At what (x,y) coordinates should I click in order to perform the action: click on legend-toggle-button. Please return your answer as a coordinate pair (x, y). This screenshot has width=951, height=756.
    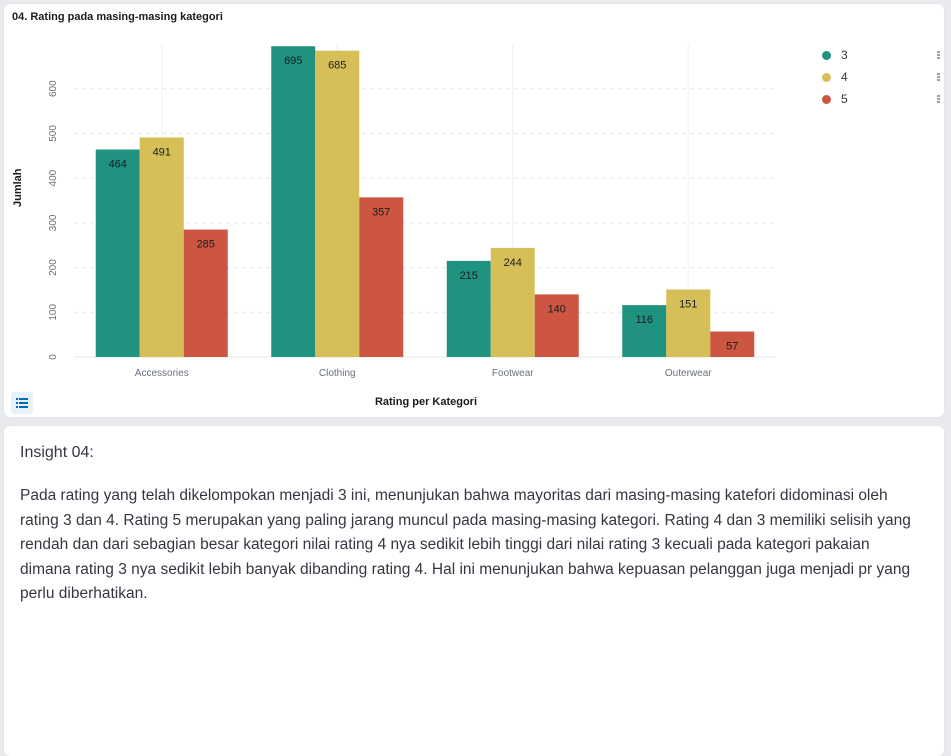
    Looking at the image, I should click on (22, 403).